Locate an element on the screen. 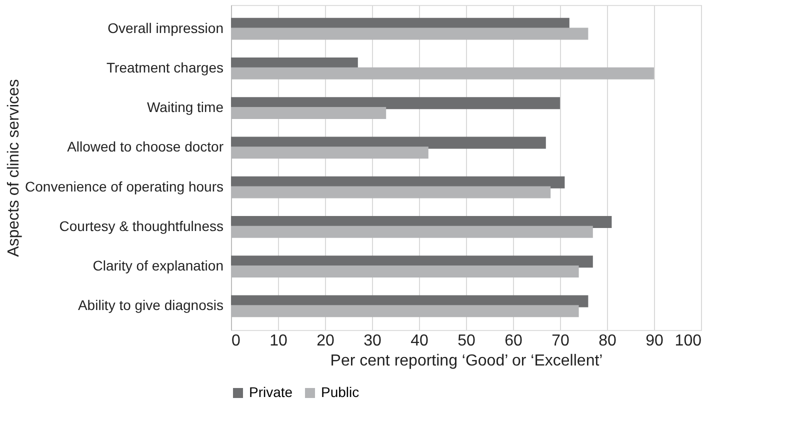 The width and height of the screenshot is (802, 439). y-tick-label: Convenience of operating hours is located at coordinates (124, 186).